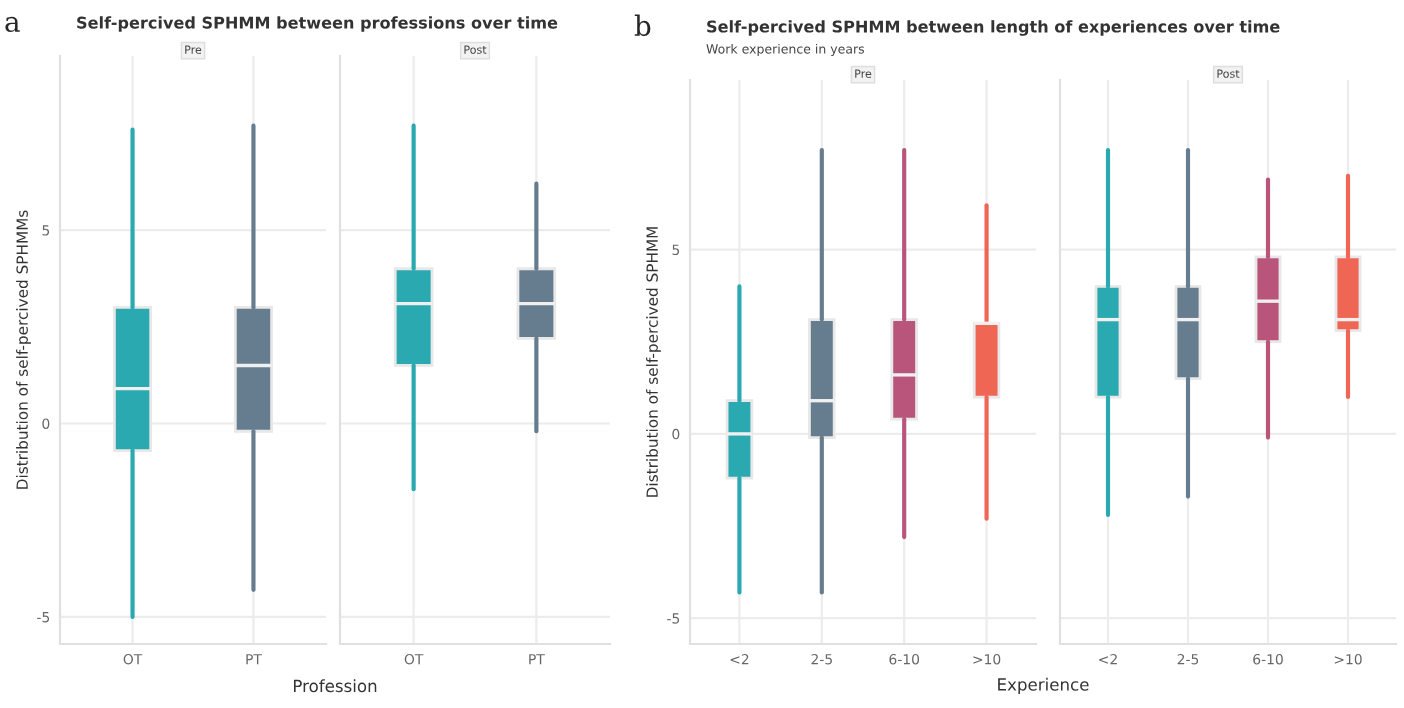 The width and height of the screenshot is (1404, 708). What do you see at coordinates (993, 28) in the screenshot?
I see `chart-title: Self-percived SPHMM between length of experiences over time` at bounding box center [993, 28].